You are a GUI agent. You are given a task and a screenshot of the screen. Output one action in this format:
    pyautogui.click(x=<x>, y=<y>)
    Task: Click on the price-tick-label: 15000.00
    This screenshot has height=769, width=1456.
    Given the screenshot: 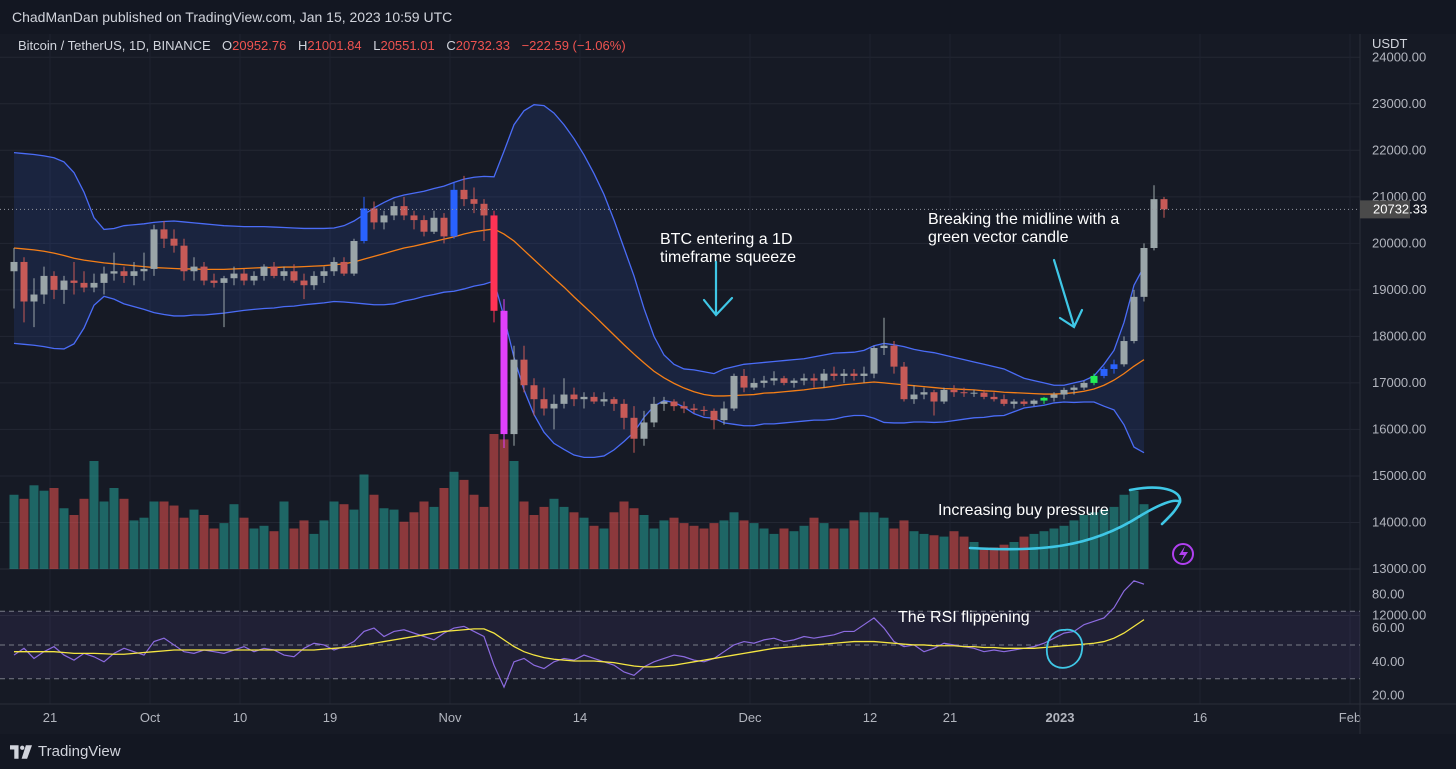 What is the action you would take?
    pyautogui.click(x=1399, y=475)
    